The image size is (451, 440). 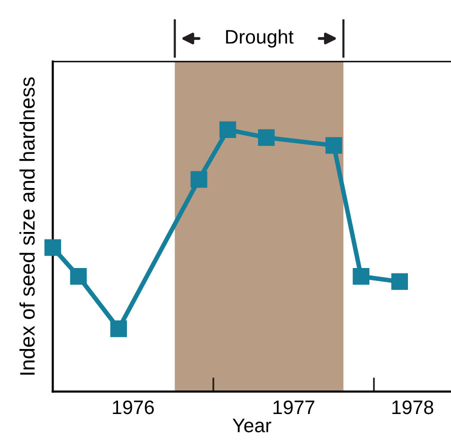 I want to click on x-axis-title: Year, so click(x=252, y=425).